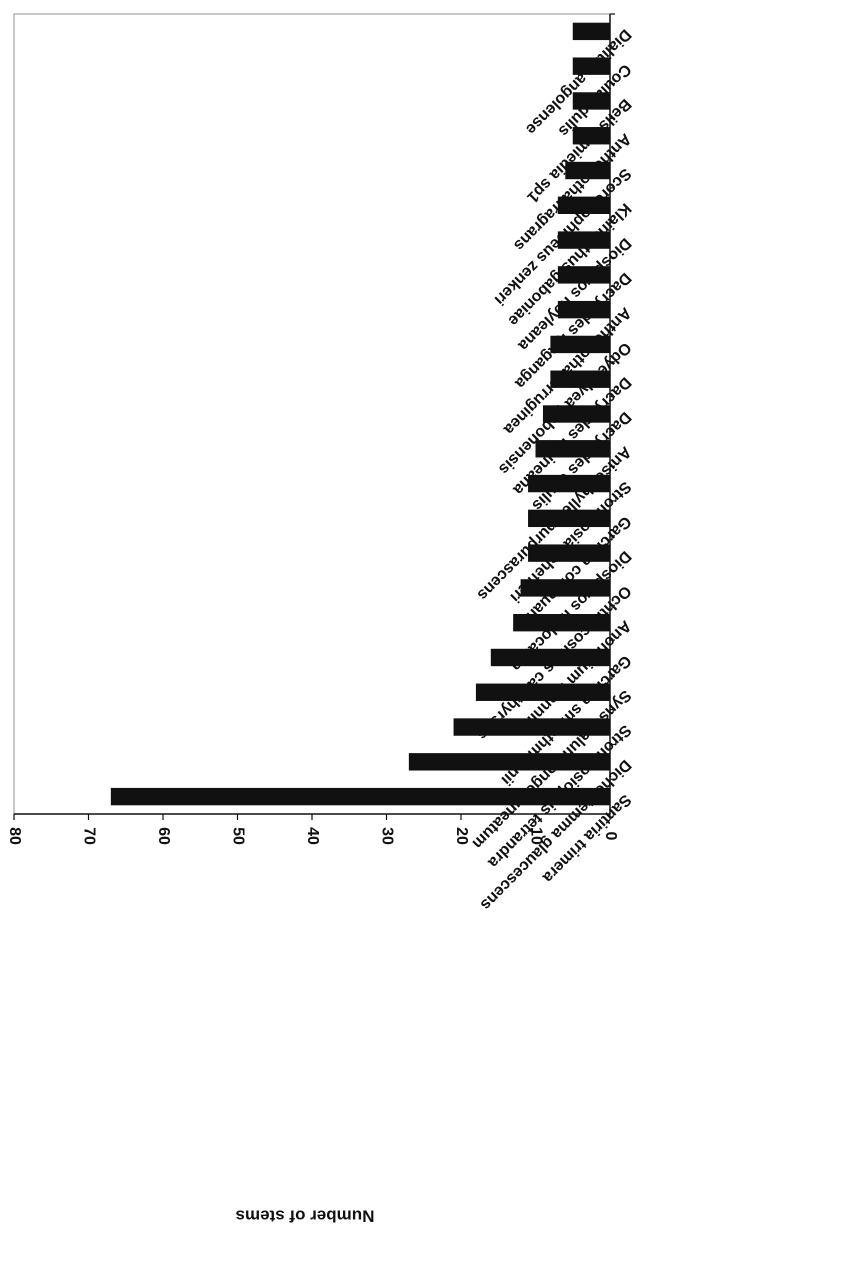  Describe the element at coordinates (163, 836) in the screenshot. I see `value-tick-label: 60` at that location.